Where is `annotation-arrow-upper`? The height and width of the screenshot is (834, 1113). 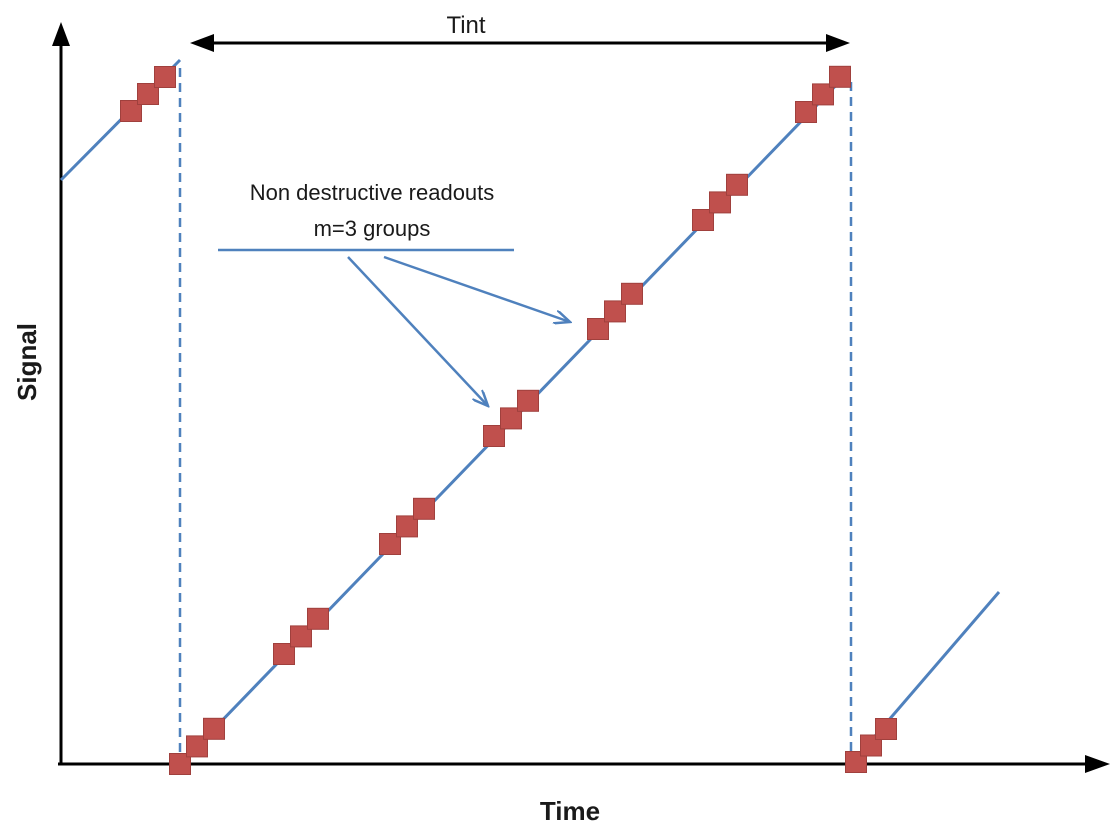
annotation-arrow-upper is located at coordinates (476, 288).